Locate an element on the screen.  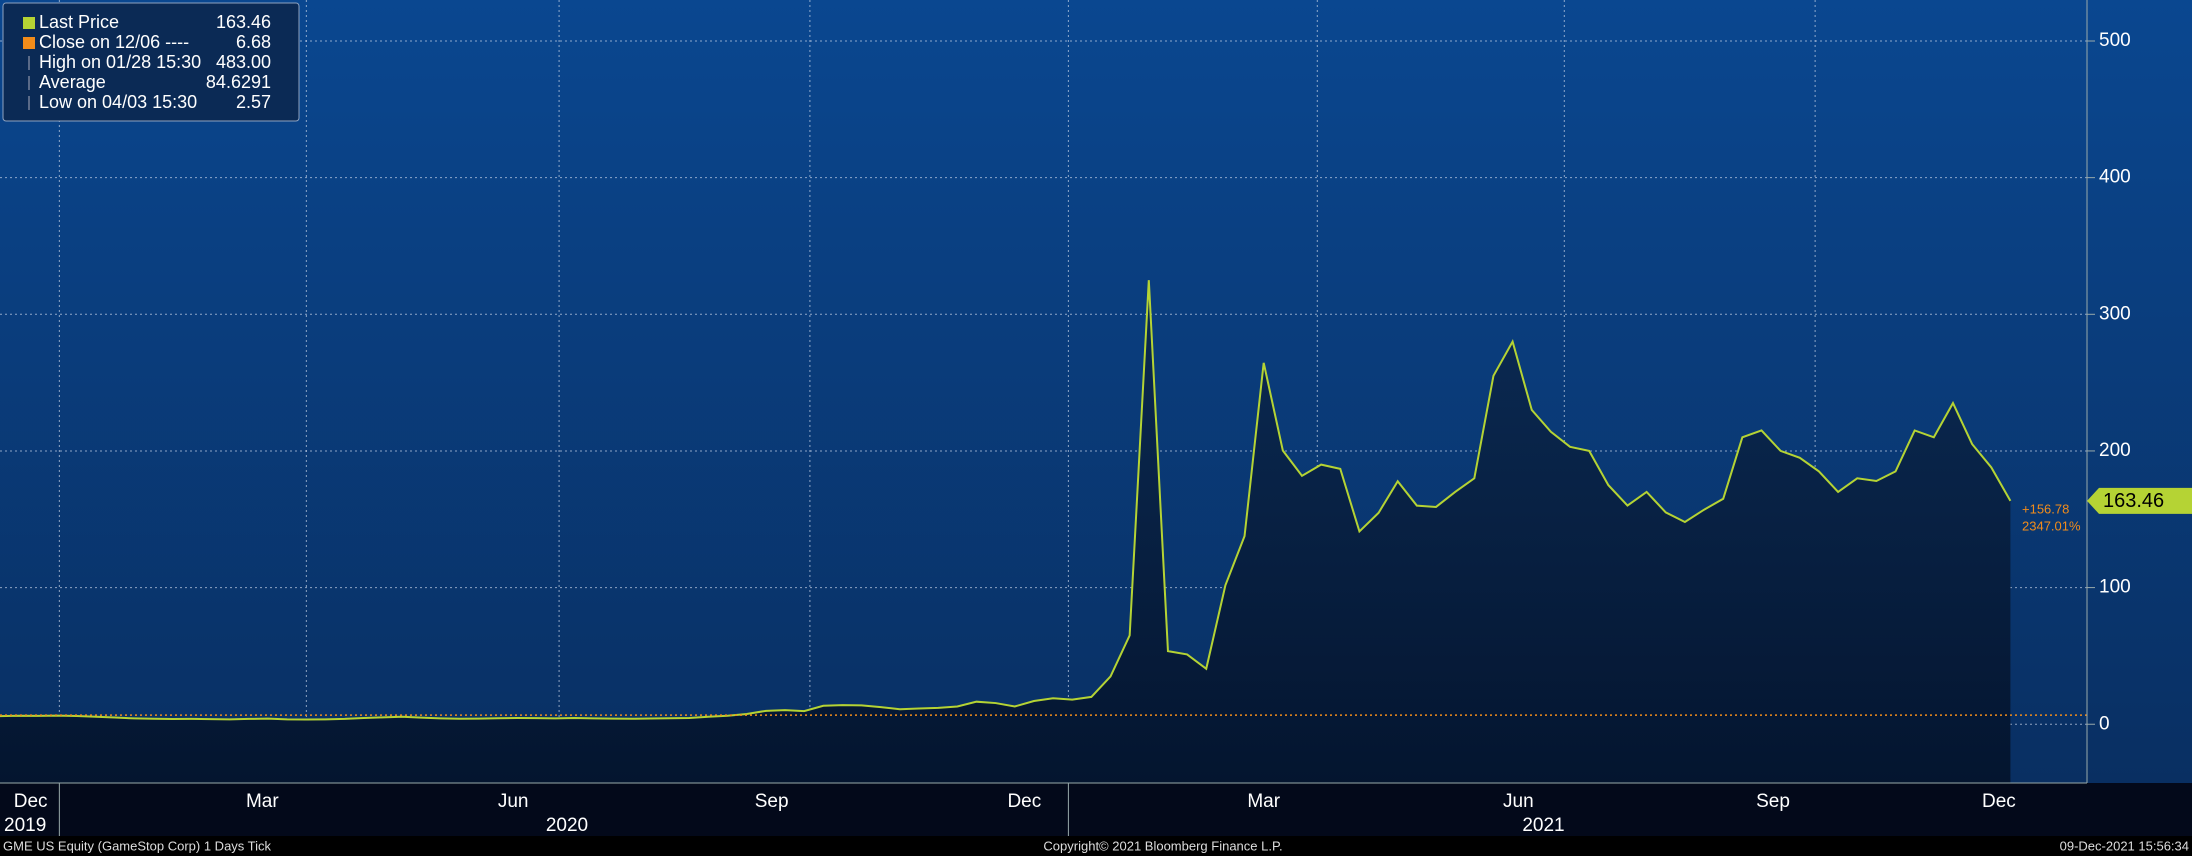
legend-label: Close on 12/06 ---- is located at coordinates (114, 42).